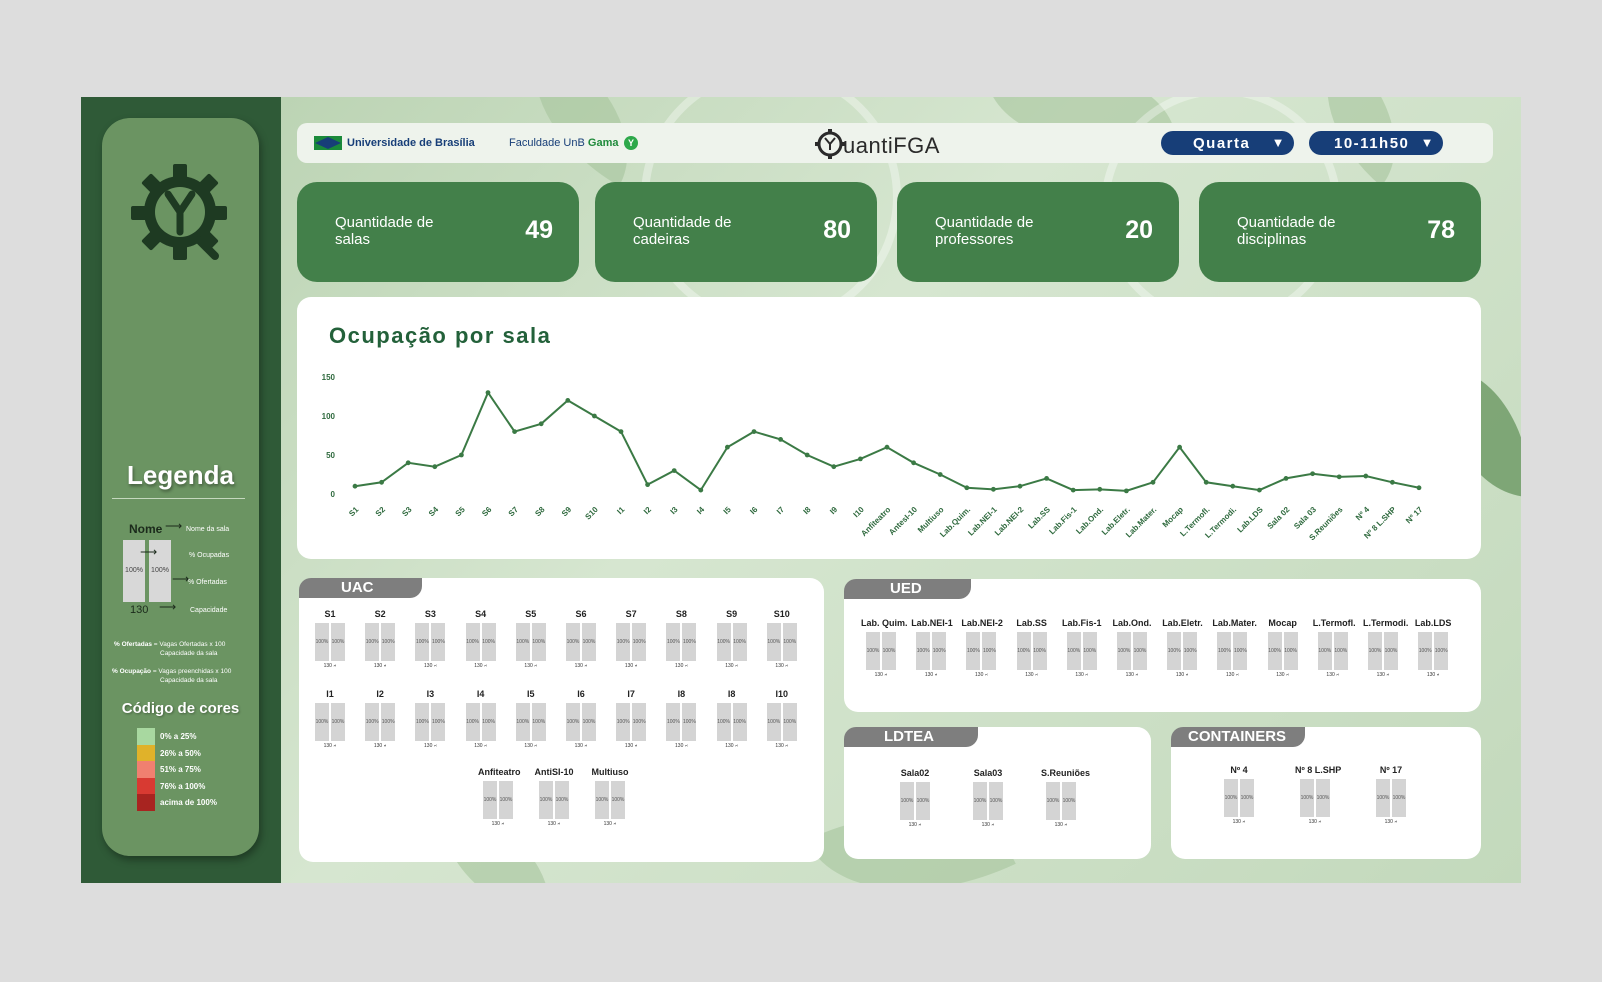  What do you see at coordinates (531, 638) in the screenshot?
I see `room-card: S5 100% 100% 130 ⑁` at bounding box center [531, 638].